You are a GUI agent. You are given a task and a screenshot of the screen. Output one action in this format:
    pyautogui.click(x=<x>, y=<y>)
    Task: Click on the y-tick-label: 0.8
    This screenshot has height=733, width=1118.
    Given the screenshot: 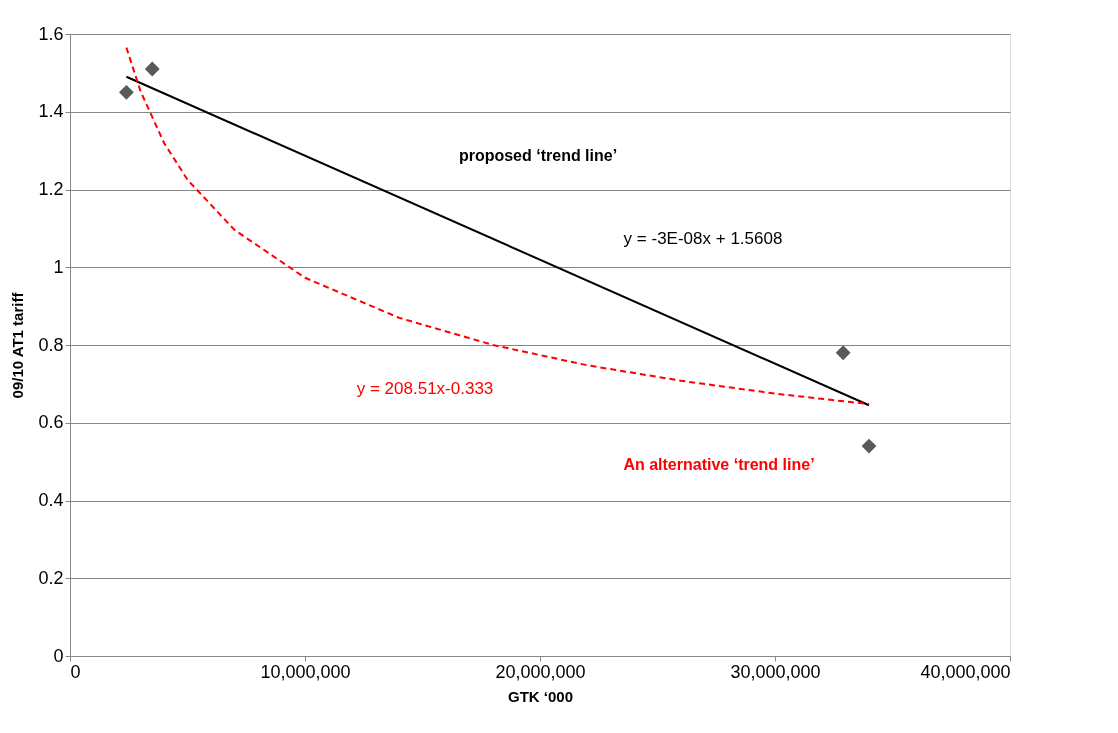 What is the action you would take?
    pyautogui.click(x=51, y=344)
    